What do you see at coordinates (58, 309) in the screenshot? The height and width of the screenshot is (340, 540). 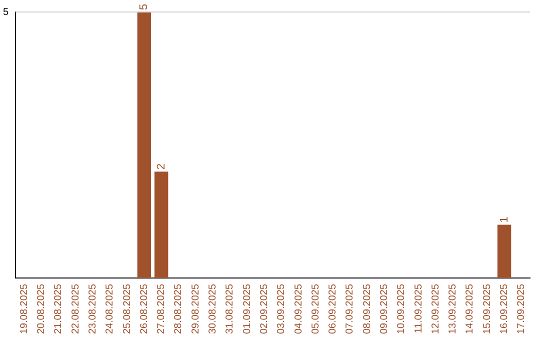 I see `x-tick-label: 21.08.2025` at bounding box center [58, 309].